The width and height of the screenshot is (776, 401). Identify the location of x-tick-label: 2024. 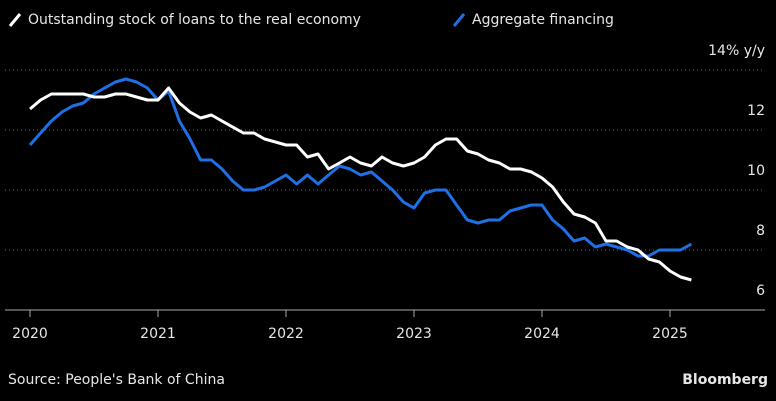
(542, 334).